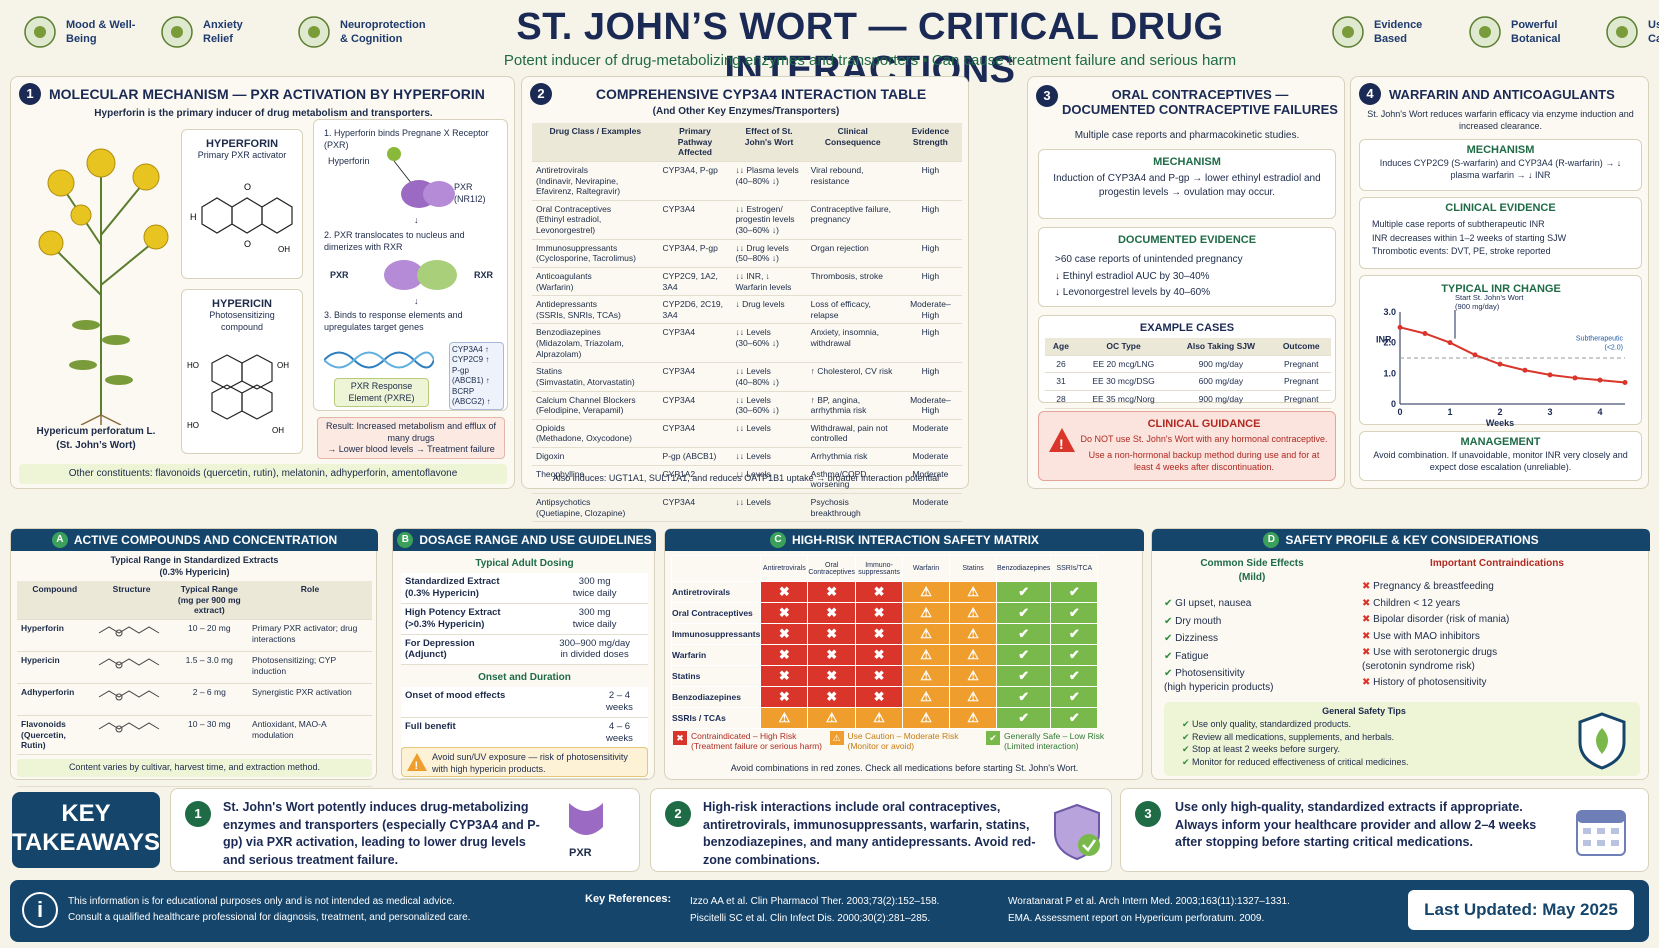 This screenshot has width=1659, height=948. I want to click on matrix-row: Warfarin ✖ ✖ ✖ ⚠ ⚠ ✔ ✔, so click(884, 655).